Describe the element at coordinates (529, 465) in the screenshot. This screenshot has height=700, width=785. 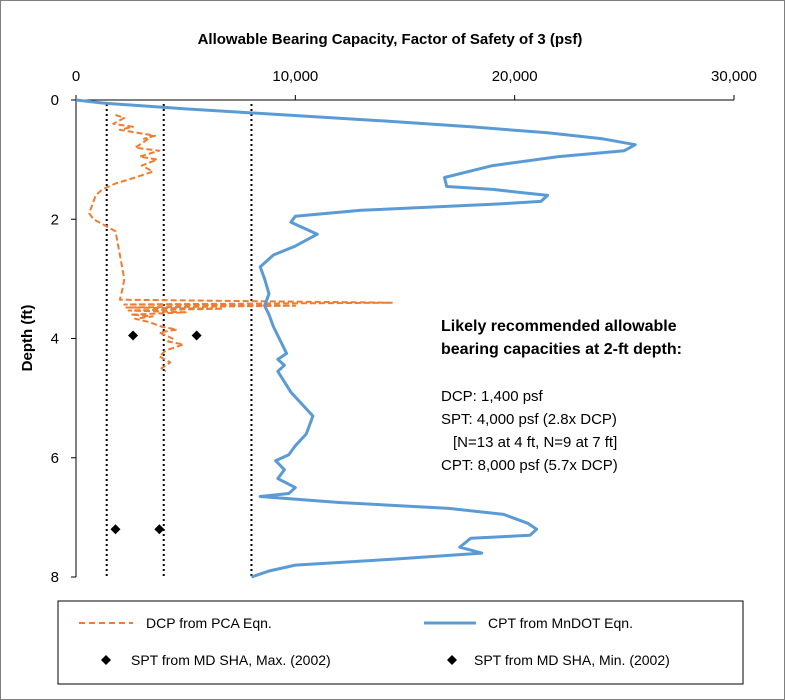
I see `annotation-line-cpt: CPT: 8,000 psf (5.7x DCP)` at that location.